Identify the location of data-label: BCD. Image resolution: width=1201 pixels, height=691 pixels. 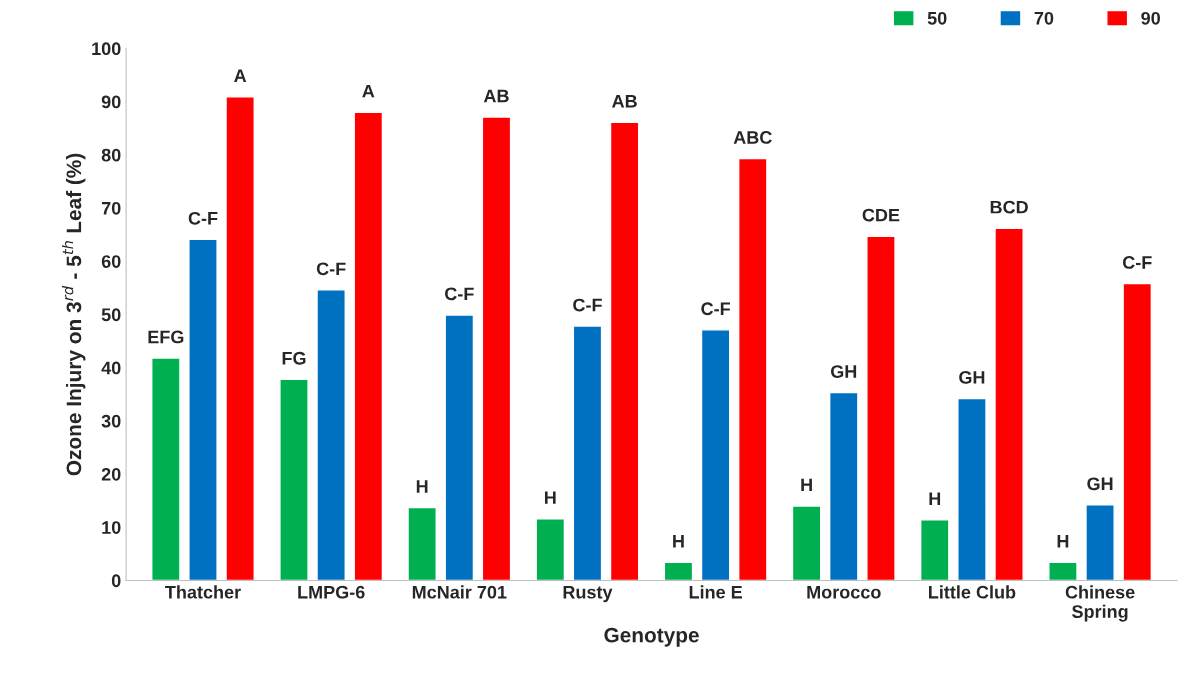
(1009, 207).